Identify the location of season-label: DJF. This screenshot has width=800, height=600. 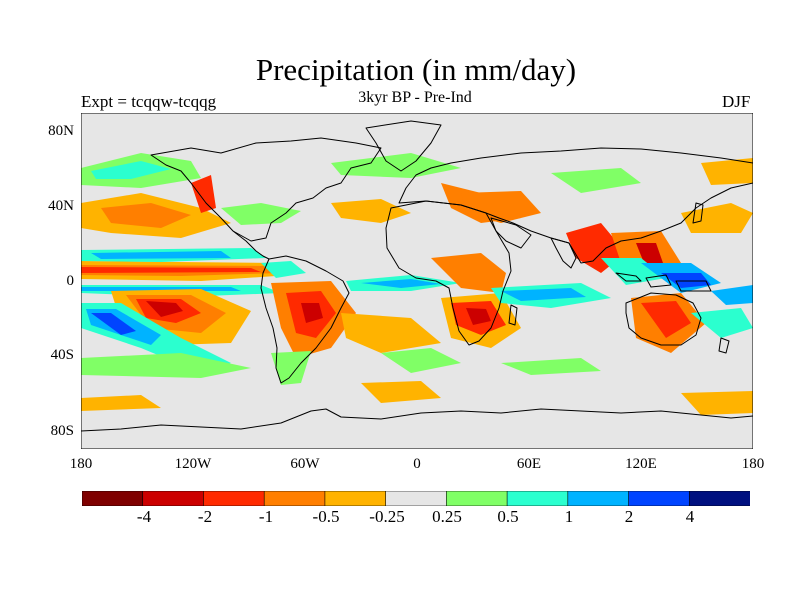
(736, 101).